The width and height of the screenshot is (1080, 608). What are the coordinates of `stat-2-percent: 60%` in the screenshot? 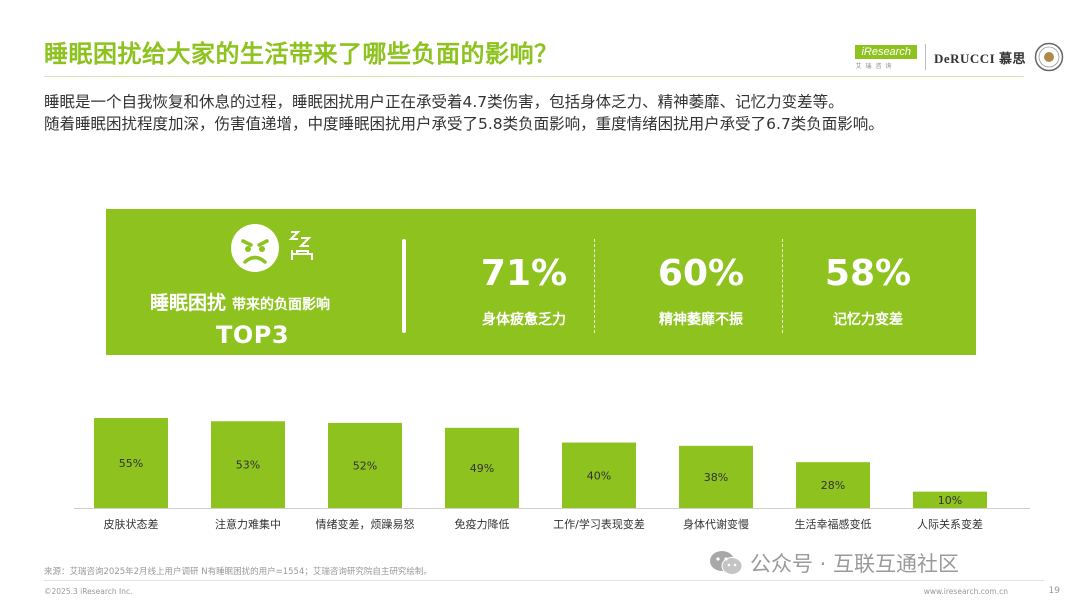 It's located at (701, 273).